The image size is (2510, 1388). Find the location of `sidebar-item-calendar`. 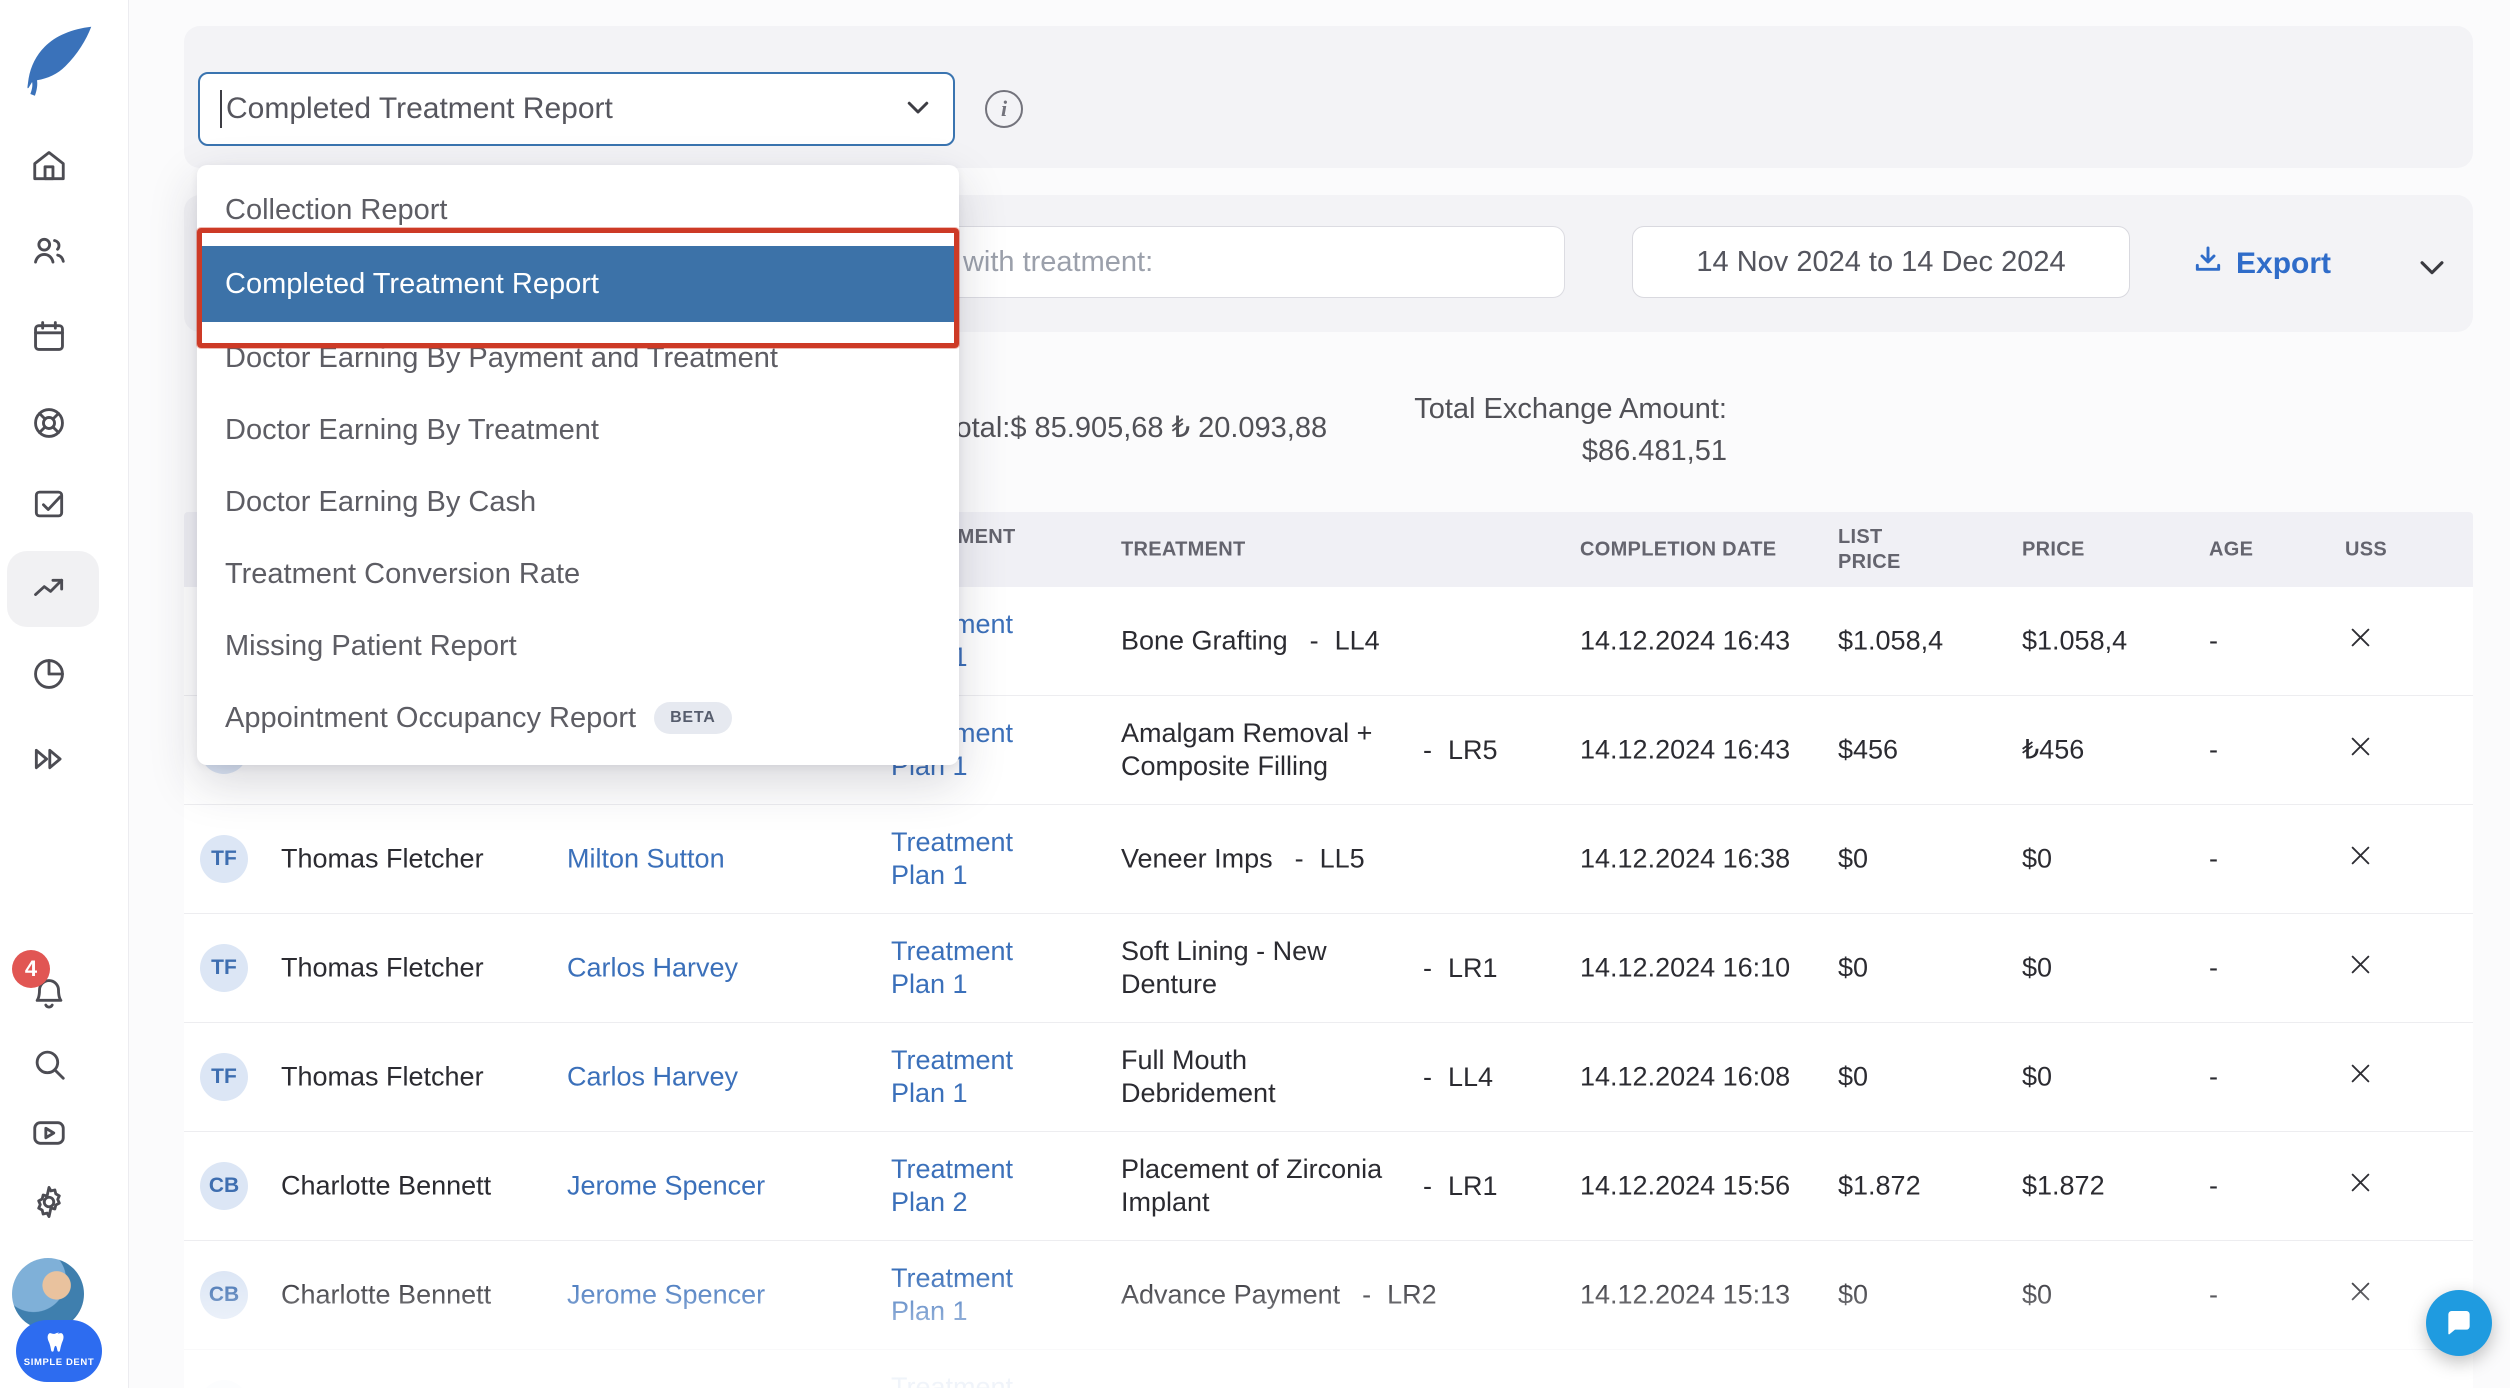

sidebar-item-calendar is located at coordinates (49, 336).